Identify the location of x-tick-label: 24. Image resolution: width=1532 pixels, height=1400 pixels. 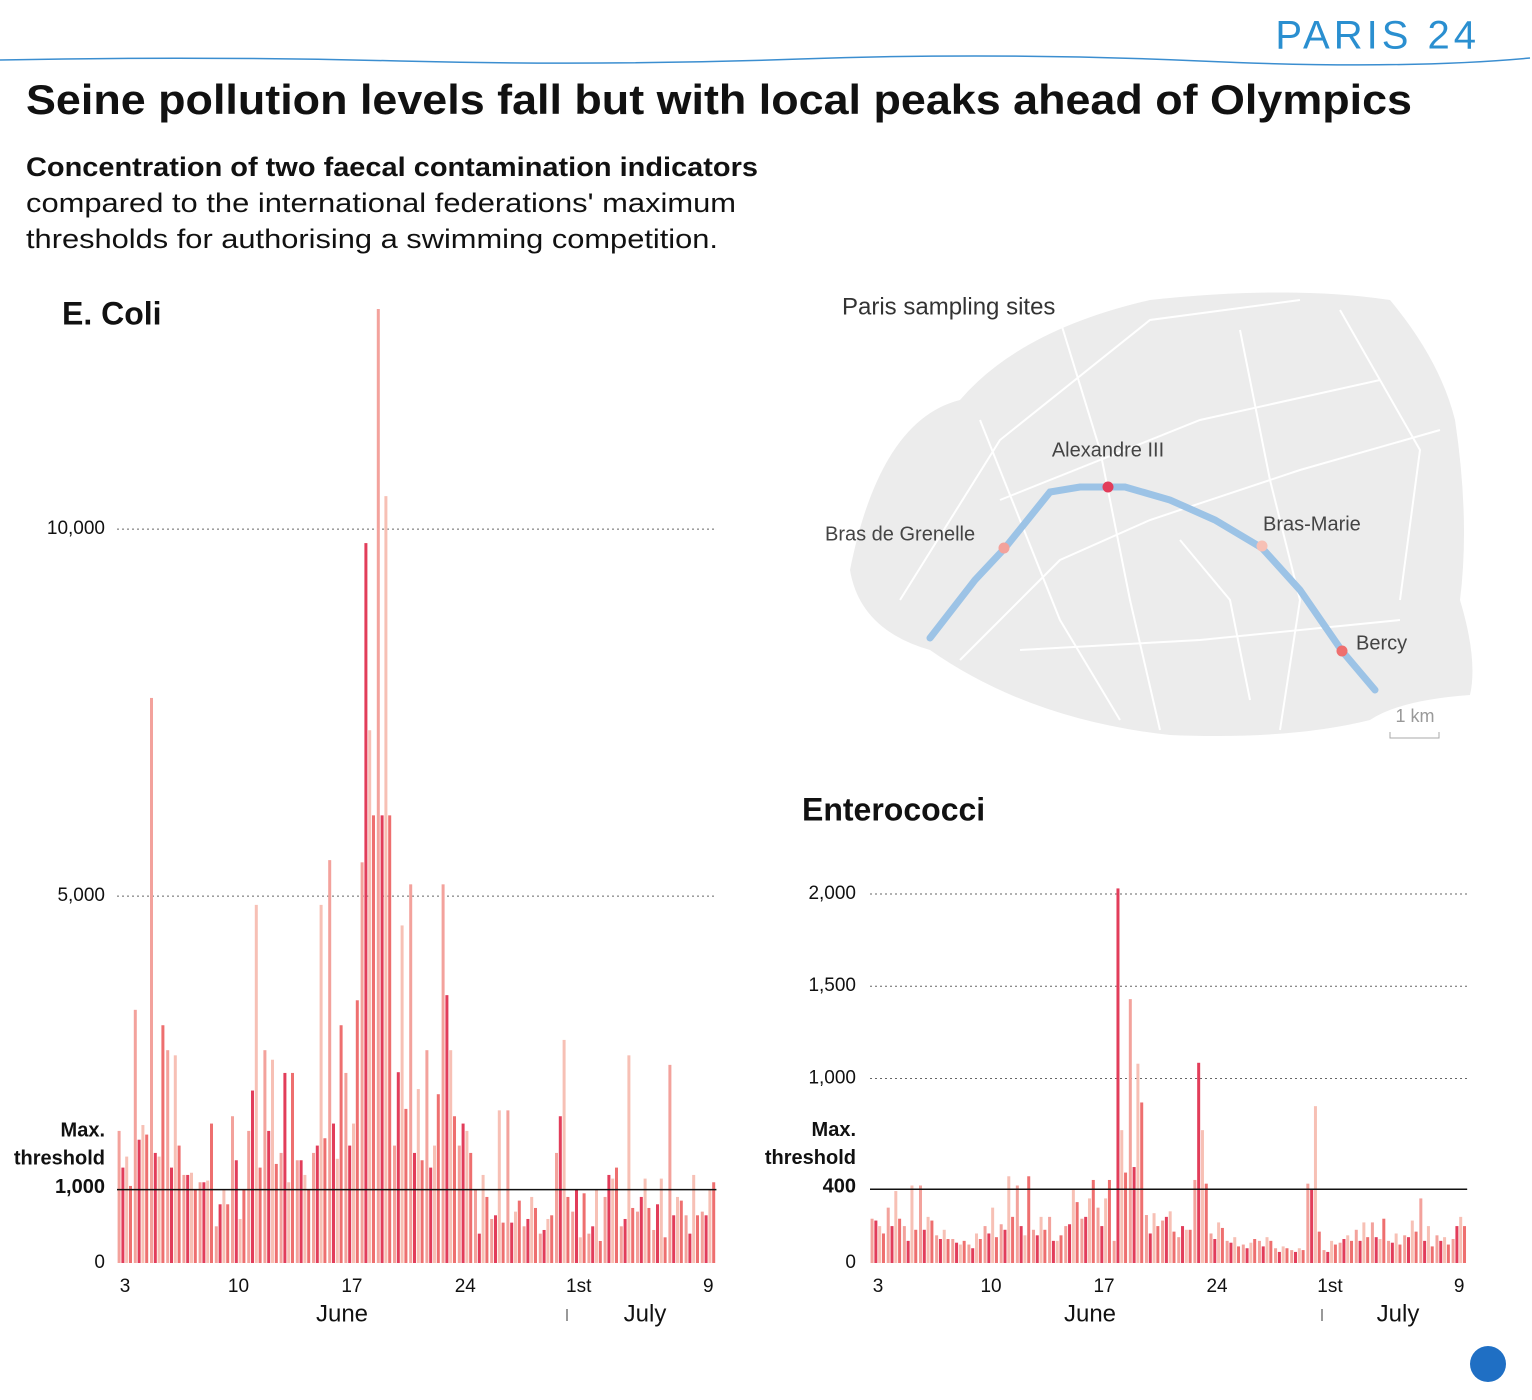
(466, 1286).